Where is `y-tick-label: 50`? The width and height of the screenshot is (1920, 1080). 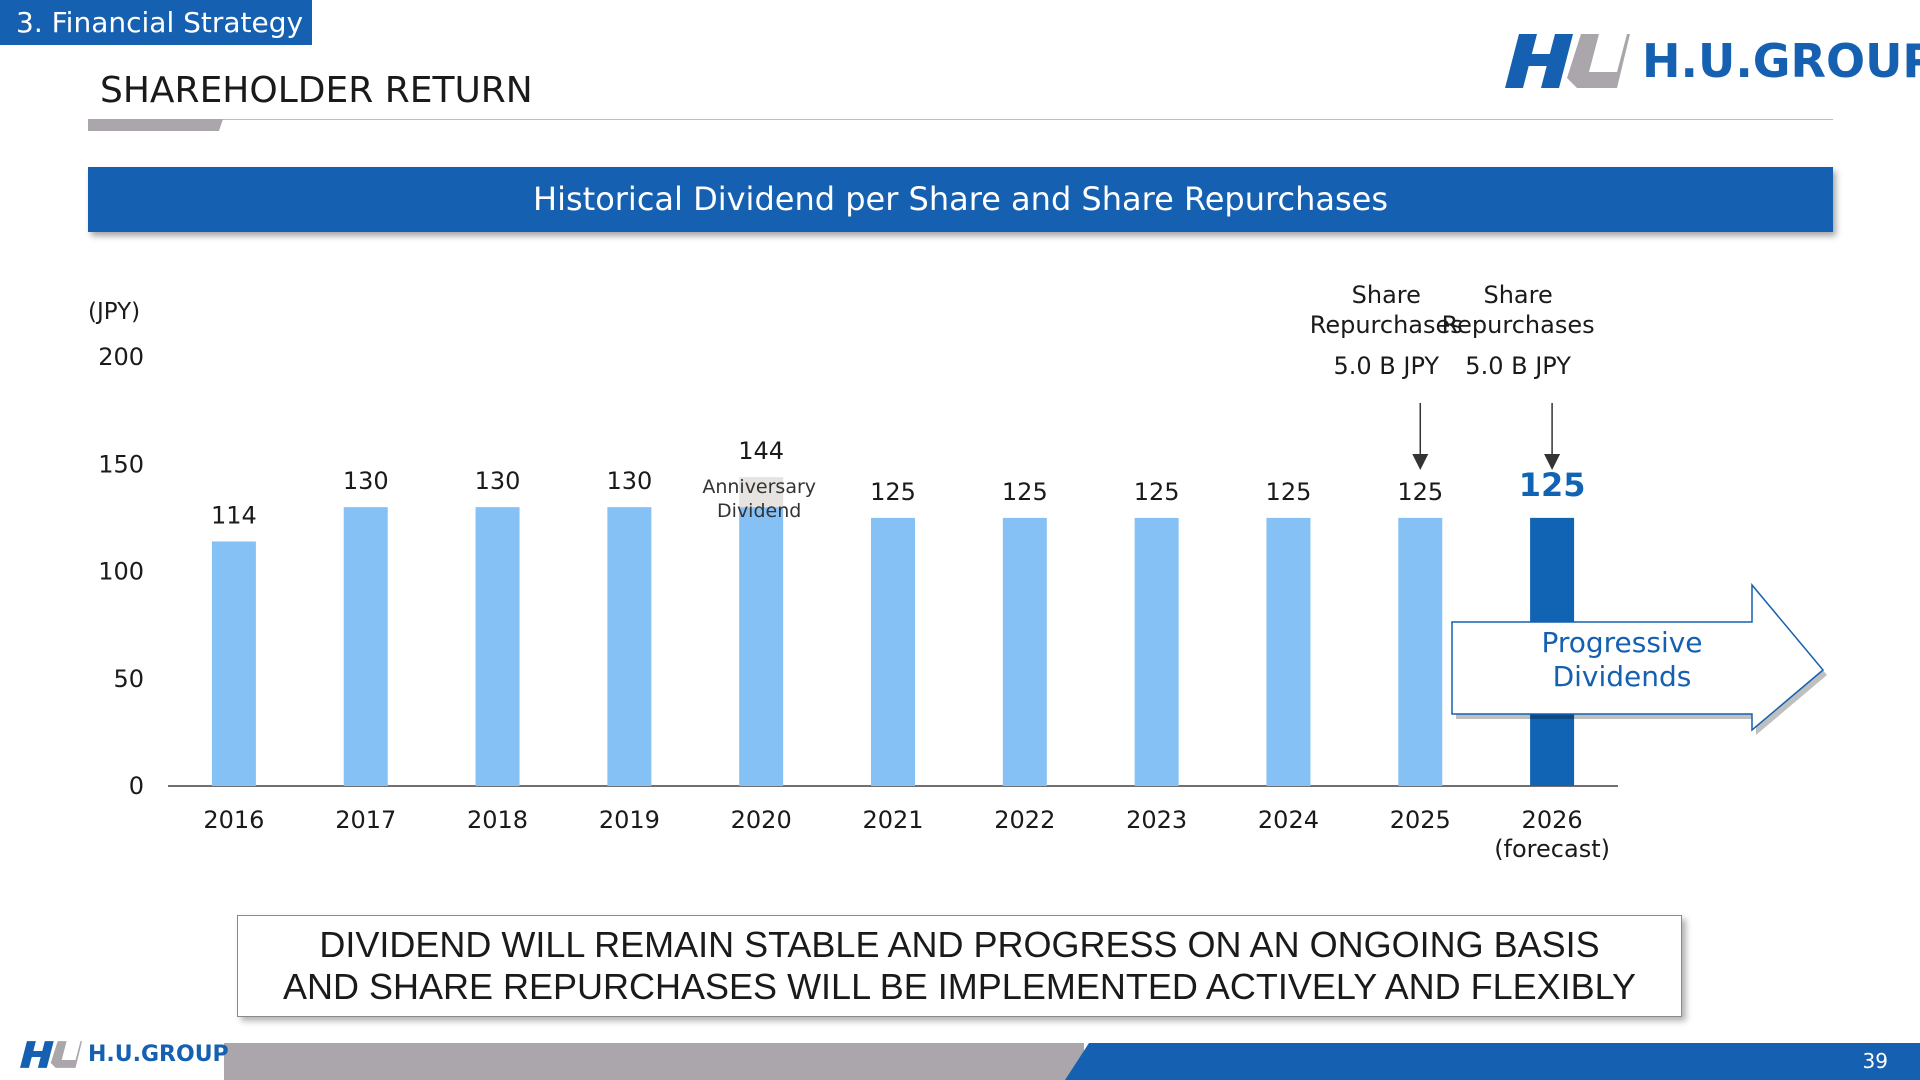
y-tick-label: 50 is located at coordinates (128, 679).